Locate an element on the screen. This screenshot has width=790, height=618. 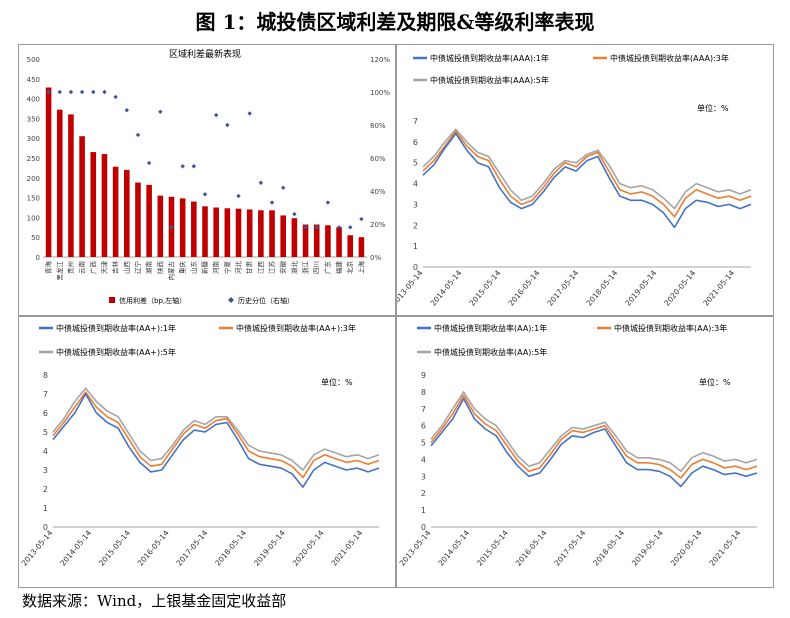
y-left-tick-label: 200 is located at coordinates (33, 179).